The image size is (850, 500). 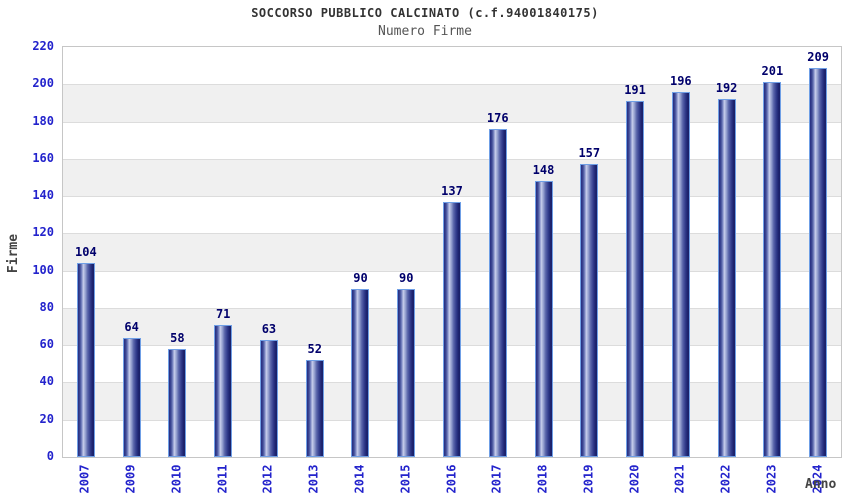 I want to click on x-tick-label: 2021, so click(x=680, y=480).